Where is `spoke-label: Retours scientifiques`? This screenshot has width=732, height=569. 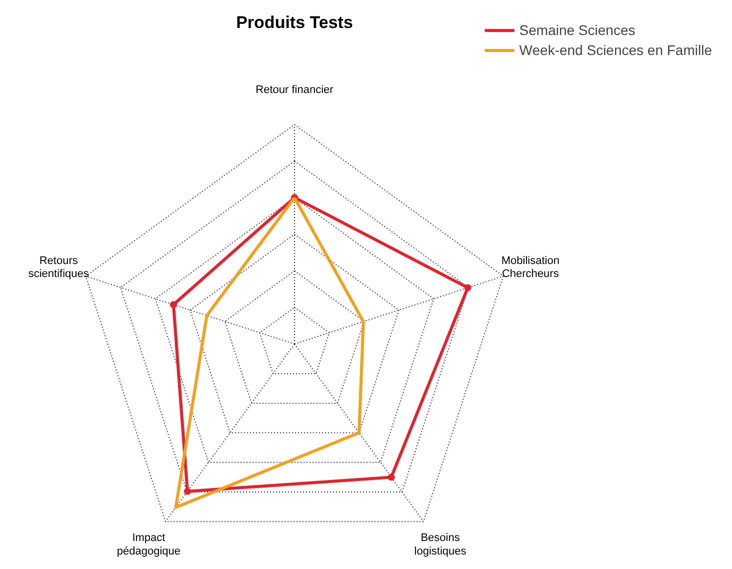
spoke-label: Retours scientifiques is located at coordinates (59, 267).